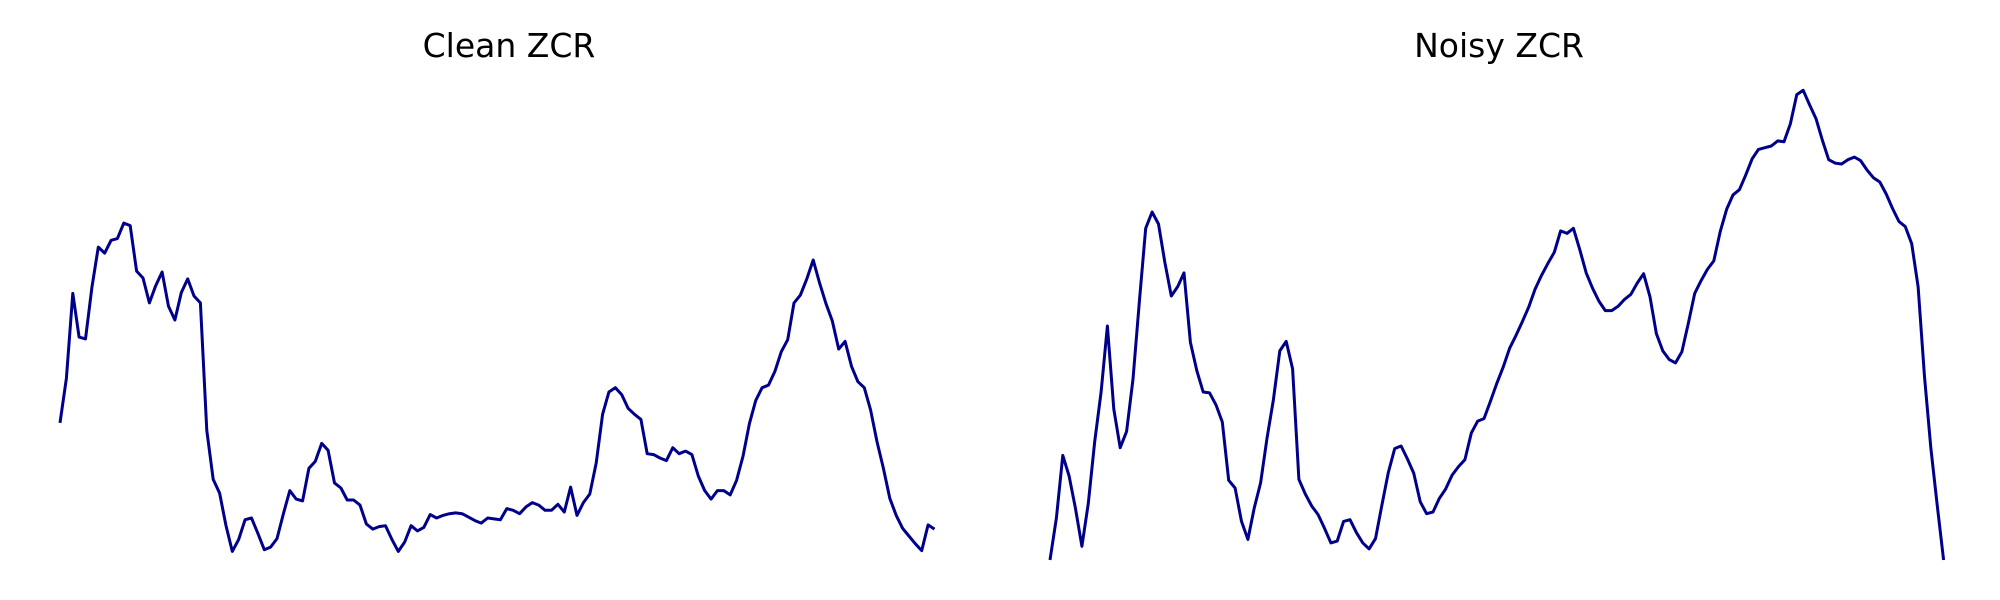 Image resolution: width=2000 pixels, height=600 pixels. I want to click on noisy-zcr-title: Noisy ZCR, so click(1499, 45).